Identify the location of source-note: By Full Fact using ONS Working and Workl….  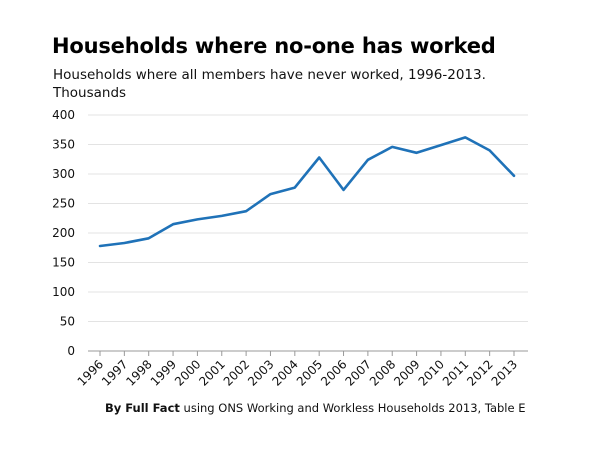
(315, 408).